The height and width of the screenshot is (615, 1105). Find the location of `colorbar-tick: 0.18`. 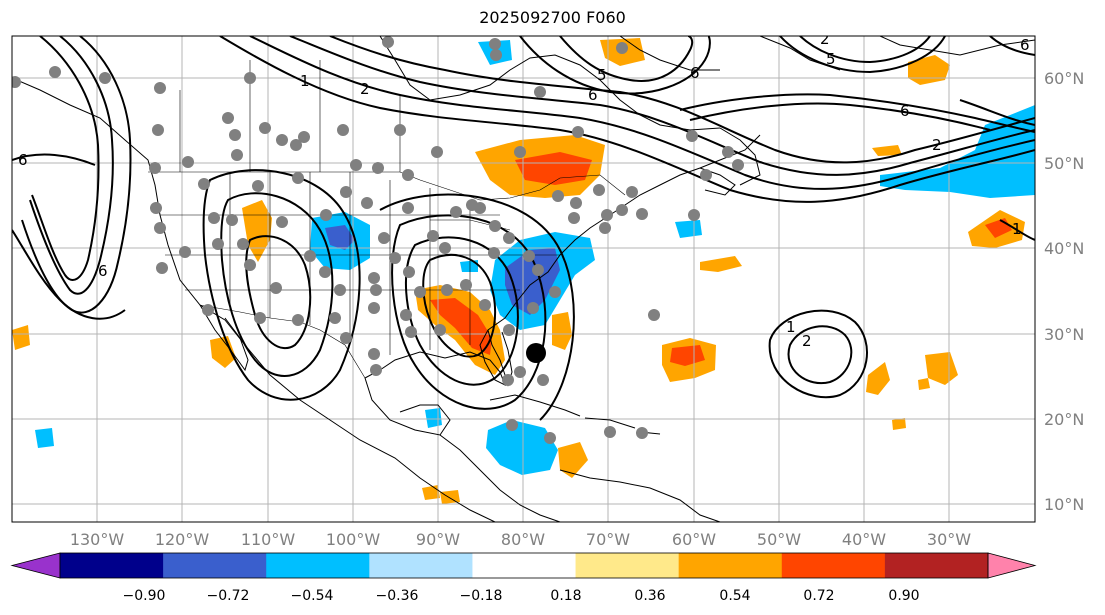

colorbar-tick: 0.18 is located at coordinates (565, 596).